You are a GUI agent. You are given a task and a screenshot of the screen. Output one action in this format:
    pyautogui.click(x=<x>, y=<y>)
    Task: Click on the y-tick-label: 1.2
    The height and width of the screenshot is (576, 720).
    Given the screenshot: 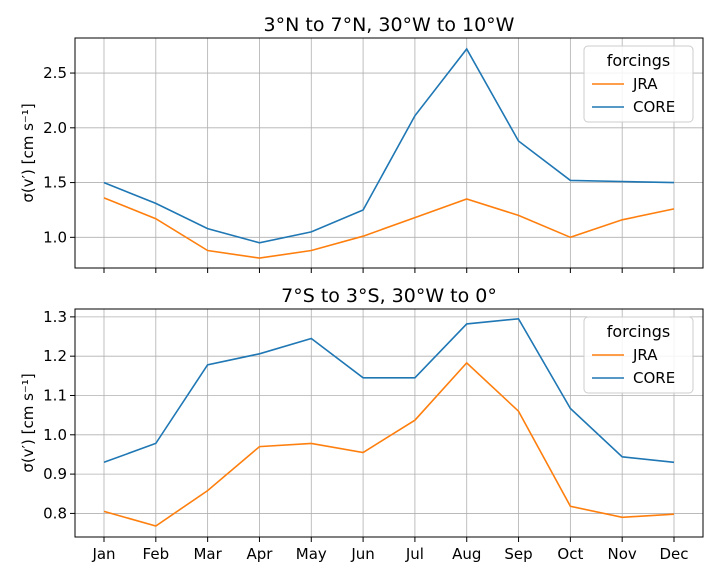 What is the action you would take?
    pyautogui.click(x=55, y=356)
    